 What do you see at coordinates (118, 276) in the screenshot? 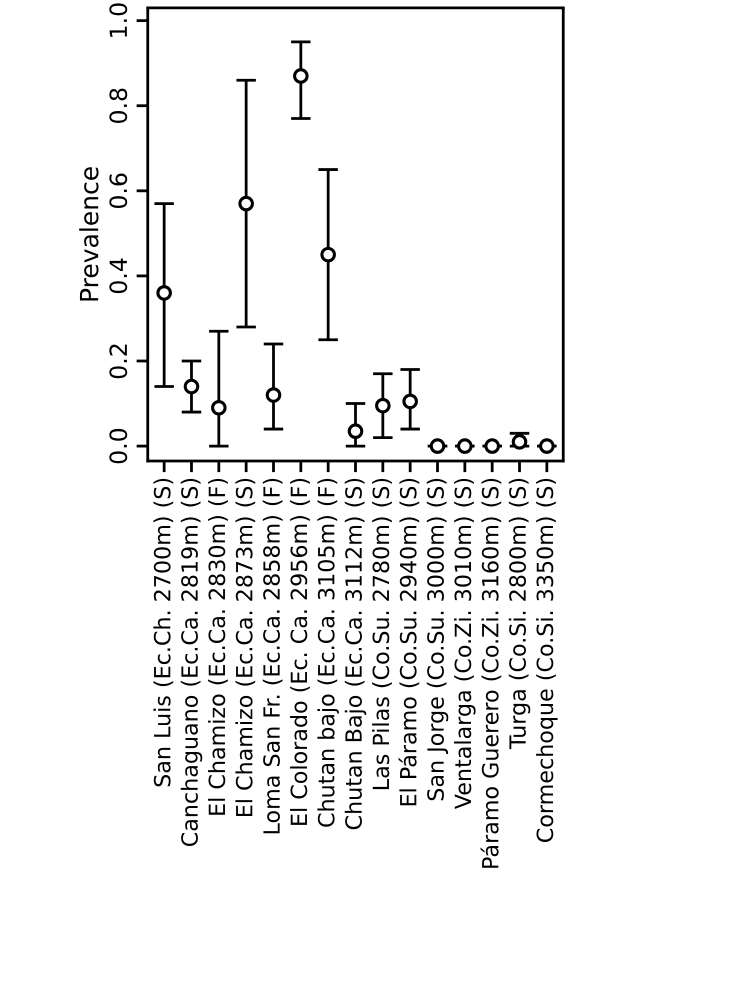
I see `y-tick-label: 0.4` at bounding box center [118, 276].